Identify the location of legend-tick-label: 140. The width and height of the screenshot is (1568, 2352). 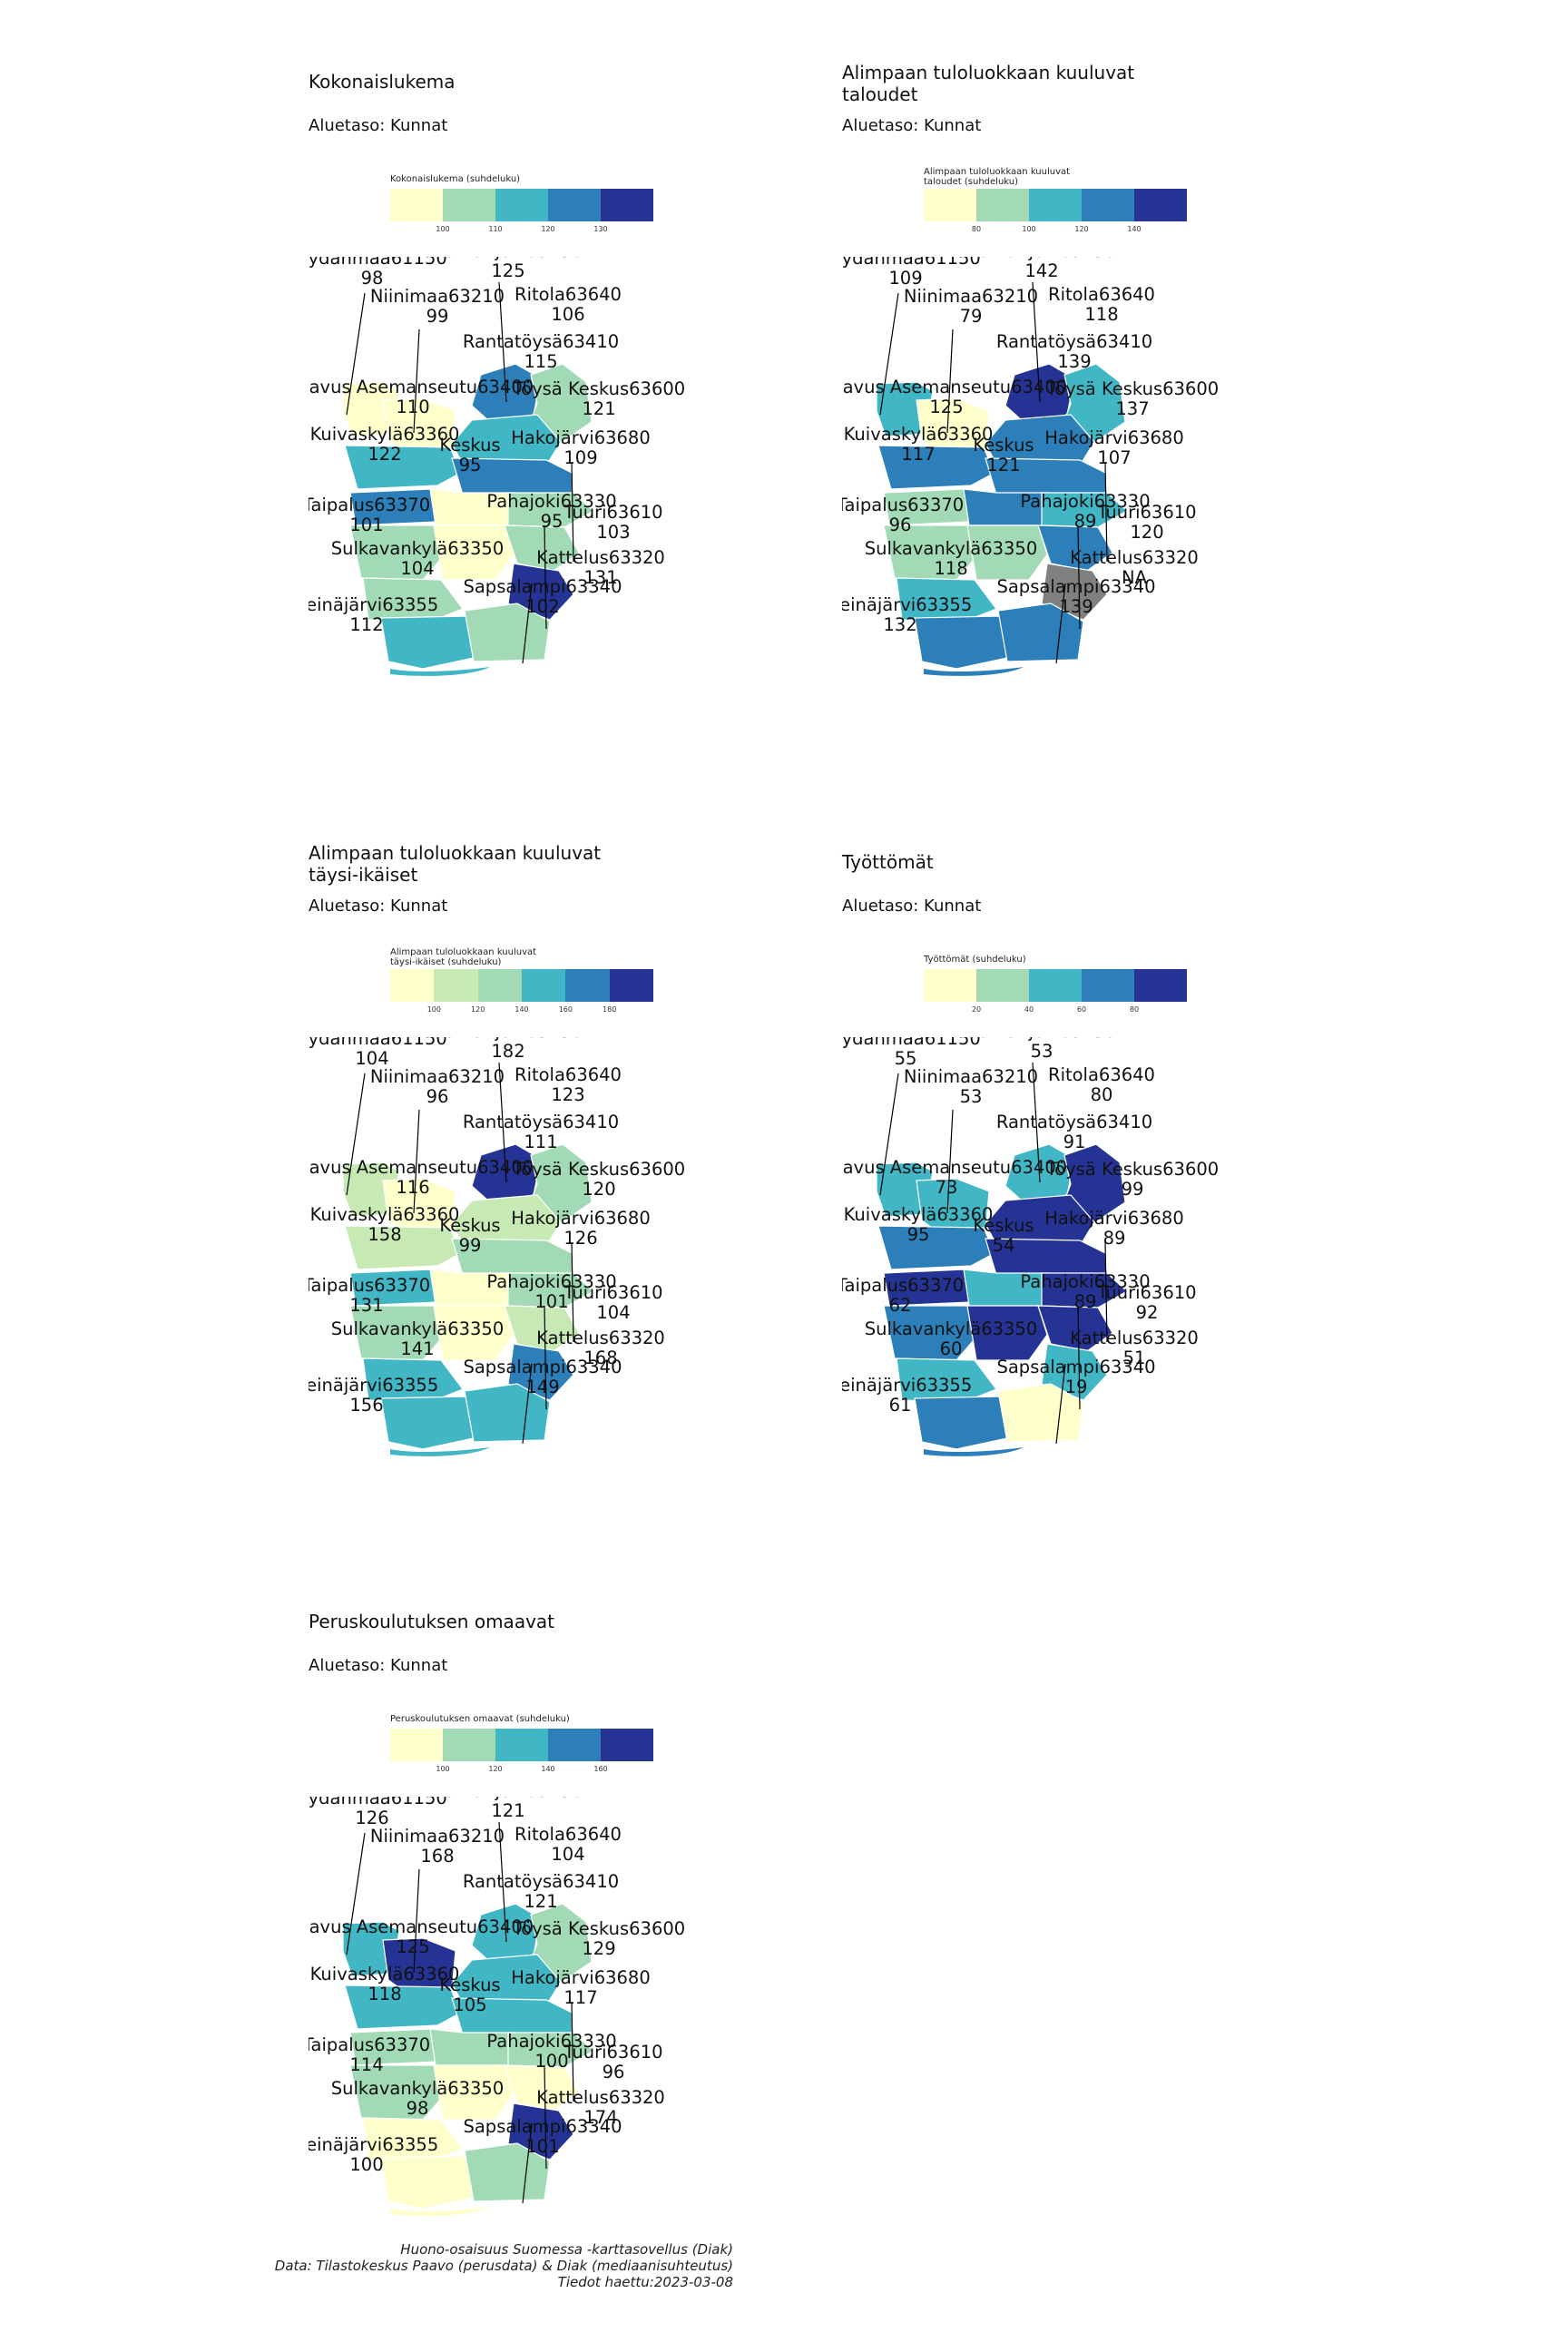
(548, 1769).